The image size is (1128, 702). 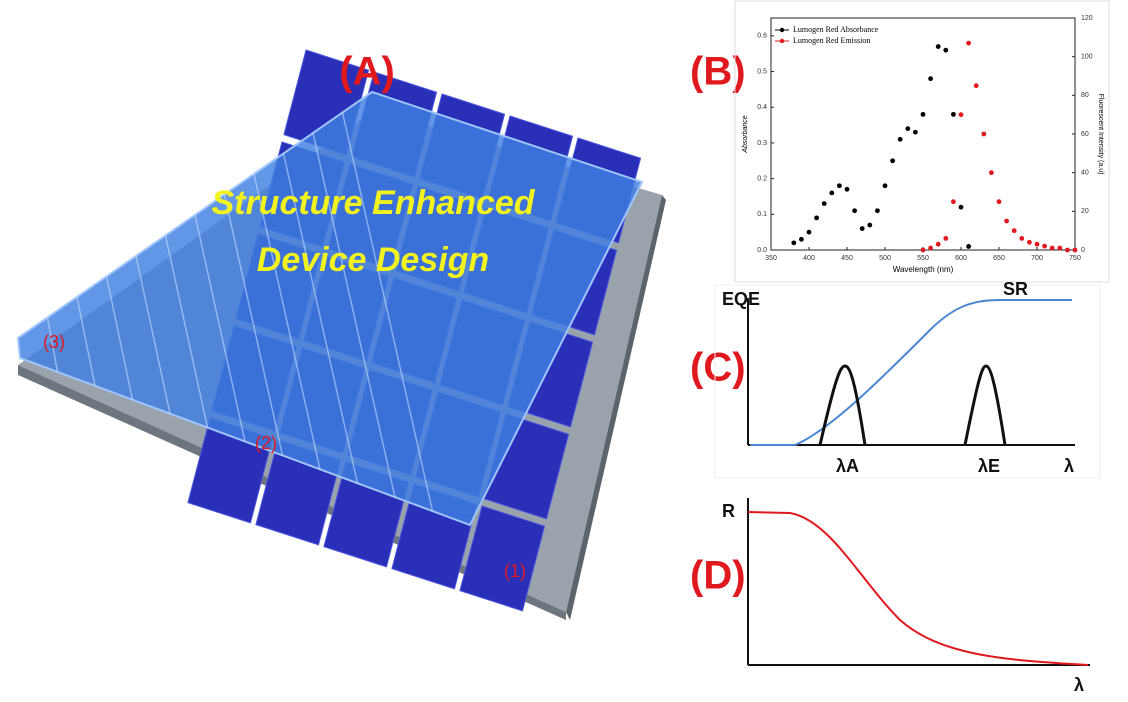 What do you see at coordinates (745, 134) in the screenshot?
I see `y-axis-label: Absorbance` at bounding box center [745, 134].